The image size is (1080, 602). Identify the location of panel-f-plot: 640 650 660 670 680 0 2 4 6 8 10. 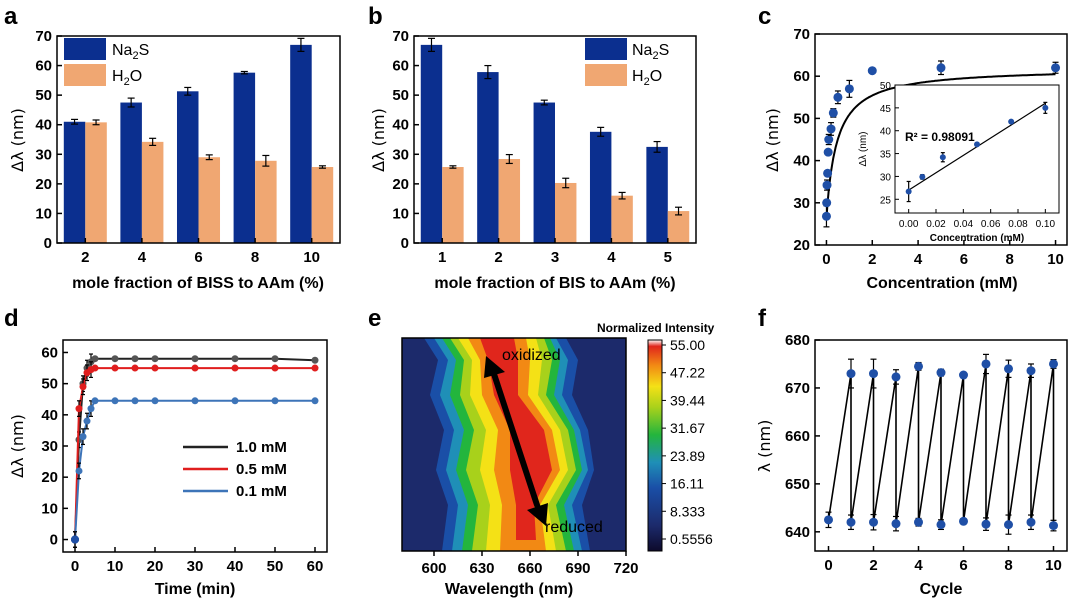
(923, 453).